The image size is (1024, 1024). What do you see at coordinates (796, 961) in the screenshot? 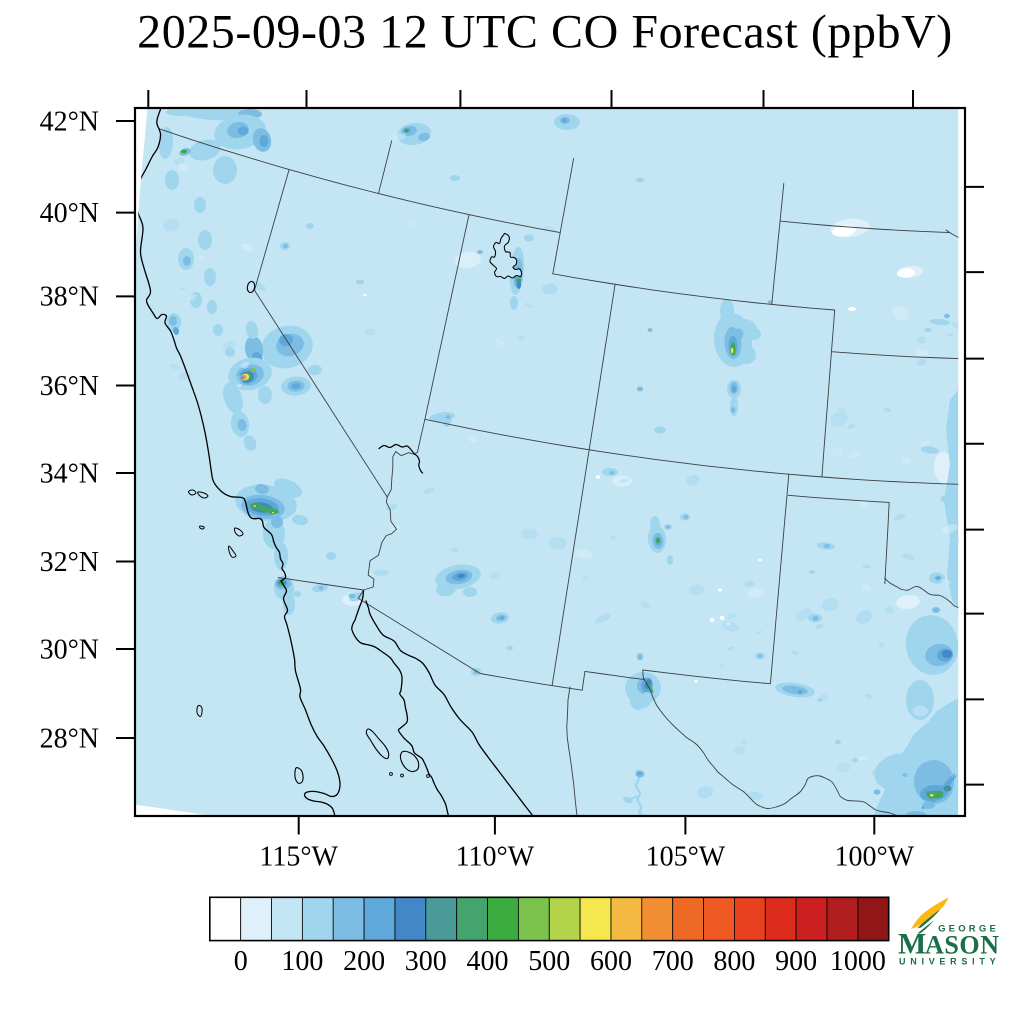
I see `svg-text: 900` at bounding box center [796, 961].